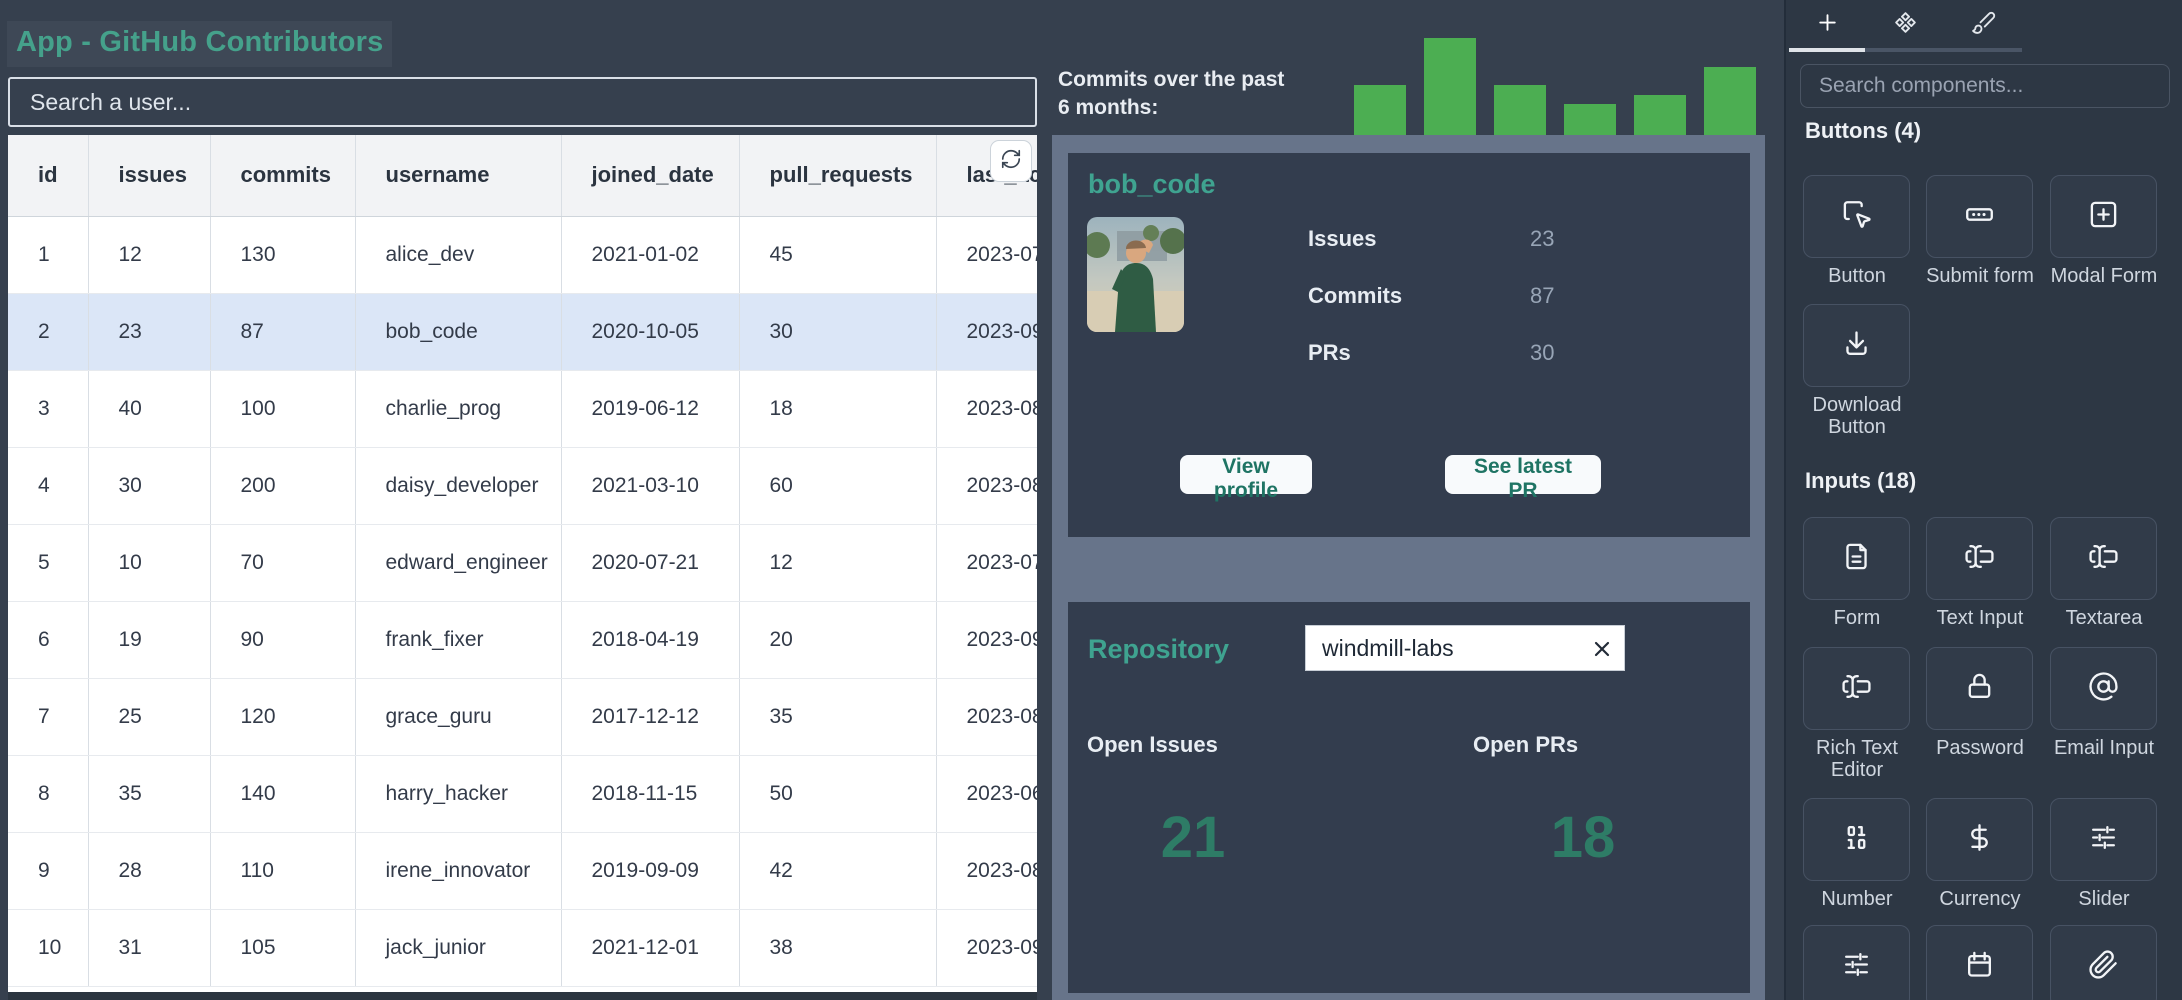  Describe the element at coordinates (48, 794) in the screenshot. I see `table-cell: 8` at that location.